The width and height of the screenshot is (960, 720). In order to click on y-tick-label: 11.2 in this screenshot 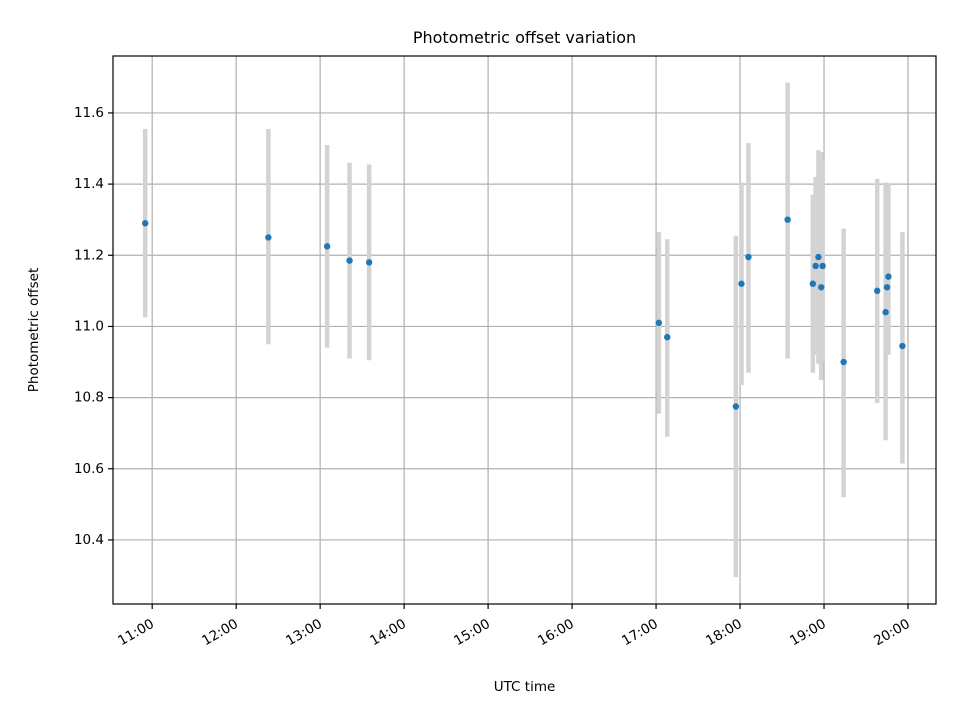, I will do `click(89, 255)`.